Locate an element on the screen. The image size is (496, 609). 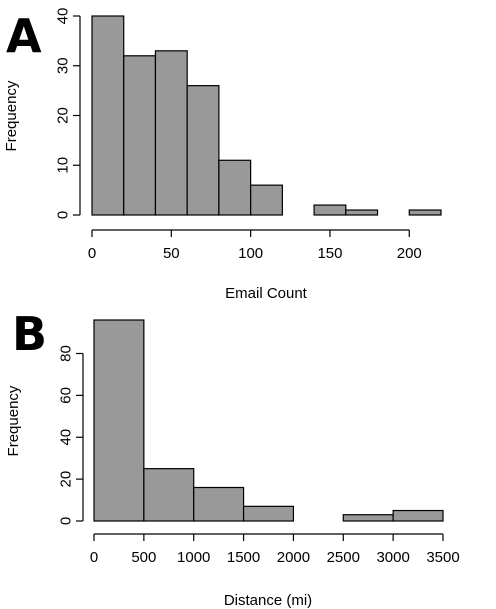
y-tick-label: 60 is located at coordinates (66, 395).